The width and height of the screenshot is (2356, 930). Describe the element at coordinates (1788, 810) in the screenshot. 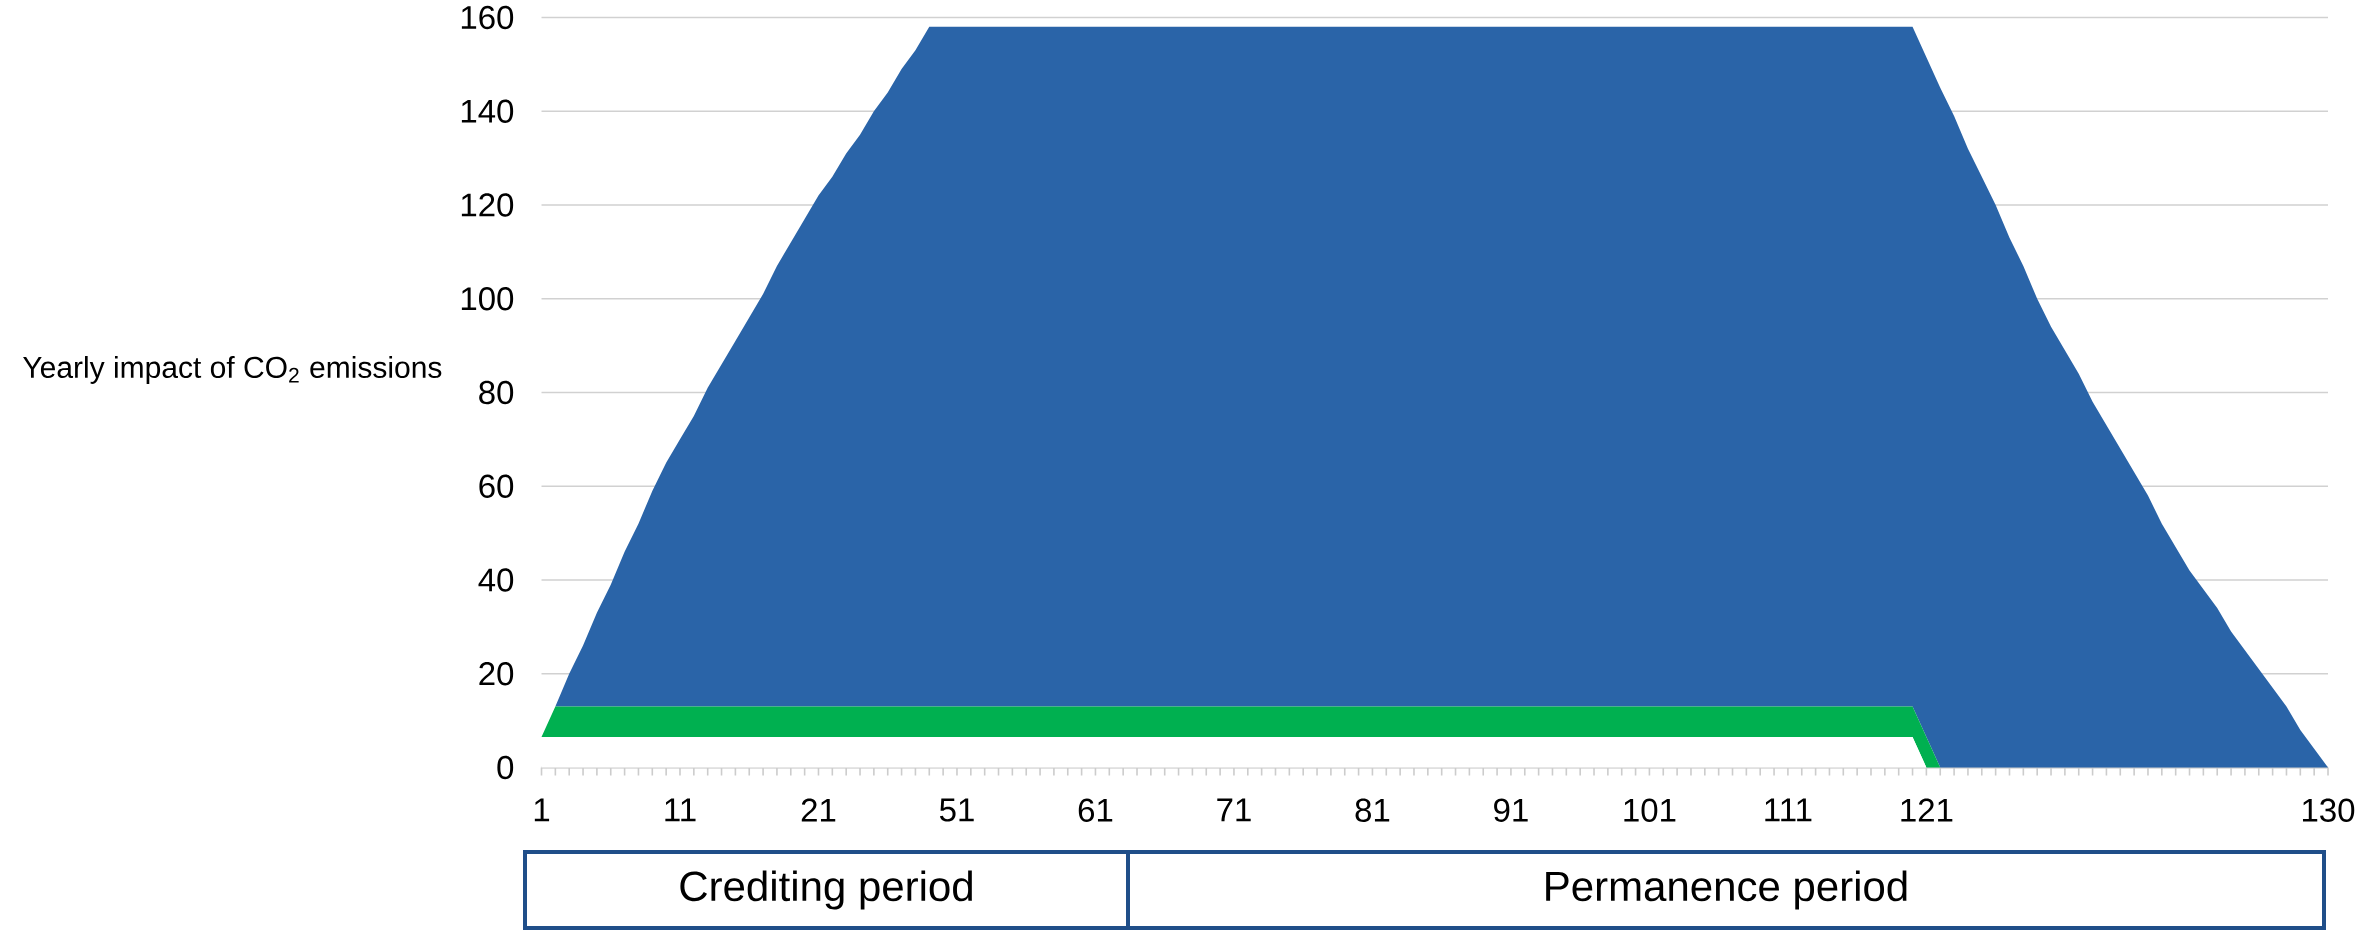

I see `x-tick-label: 111` at that location.